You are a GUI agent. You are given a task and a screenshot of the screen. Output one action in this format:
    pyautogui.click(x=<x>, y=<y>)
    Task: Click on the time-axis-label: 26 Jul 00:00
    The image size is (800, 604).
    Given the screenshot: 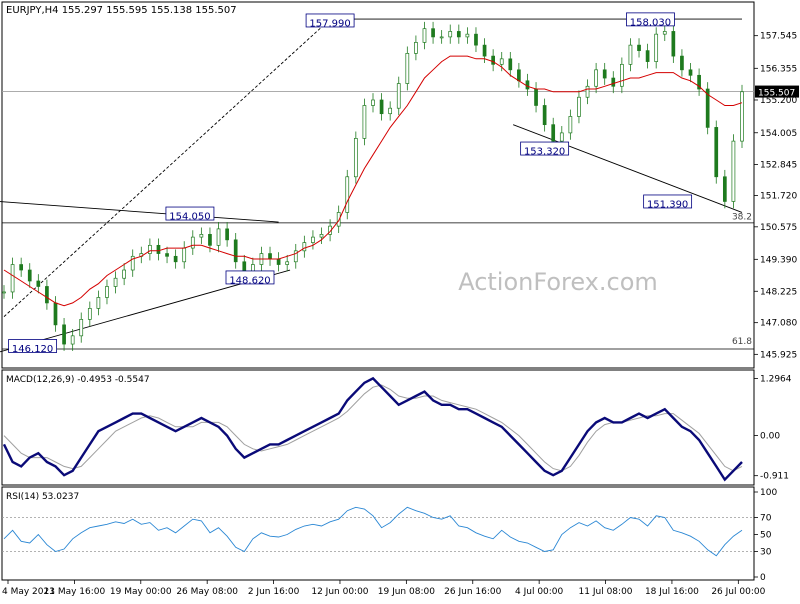 What is the action you would take?
    pyautogui.click(x=738, y=592)
    